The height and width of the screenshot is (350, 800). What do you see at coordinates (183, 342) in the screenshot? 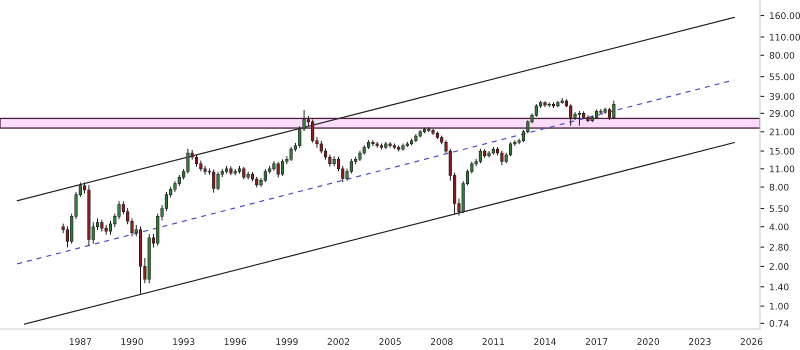
I see `x-tick-label: 1993` at bounding box center [183, 342].